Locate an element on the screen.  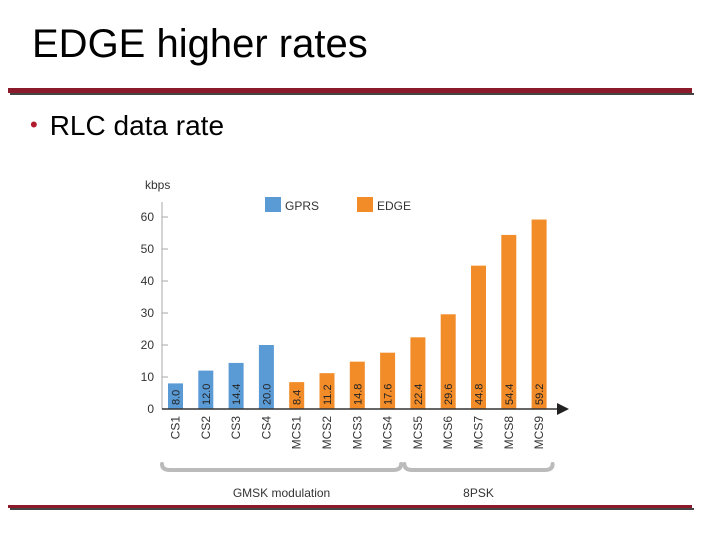
bar-cs1 is located at coordinates (175, 396).